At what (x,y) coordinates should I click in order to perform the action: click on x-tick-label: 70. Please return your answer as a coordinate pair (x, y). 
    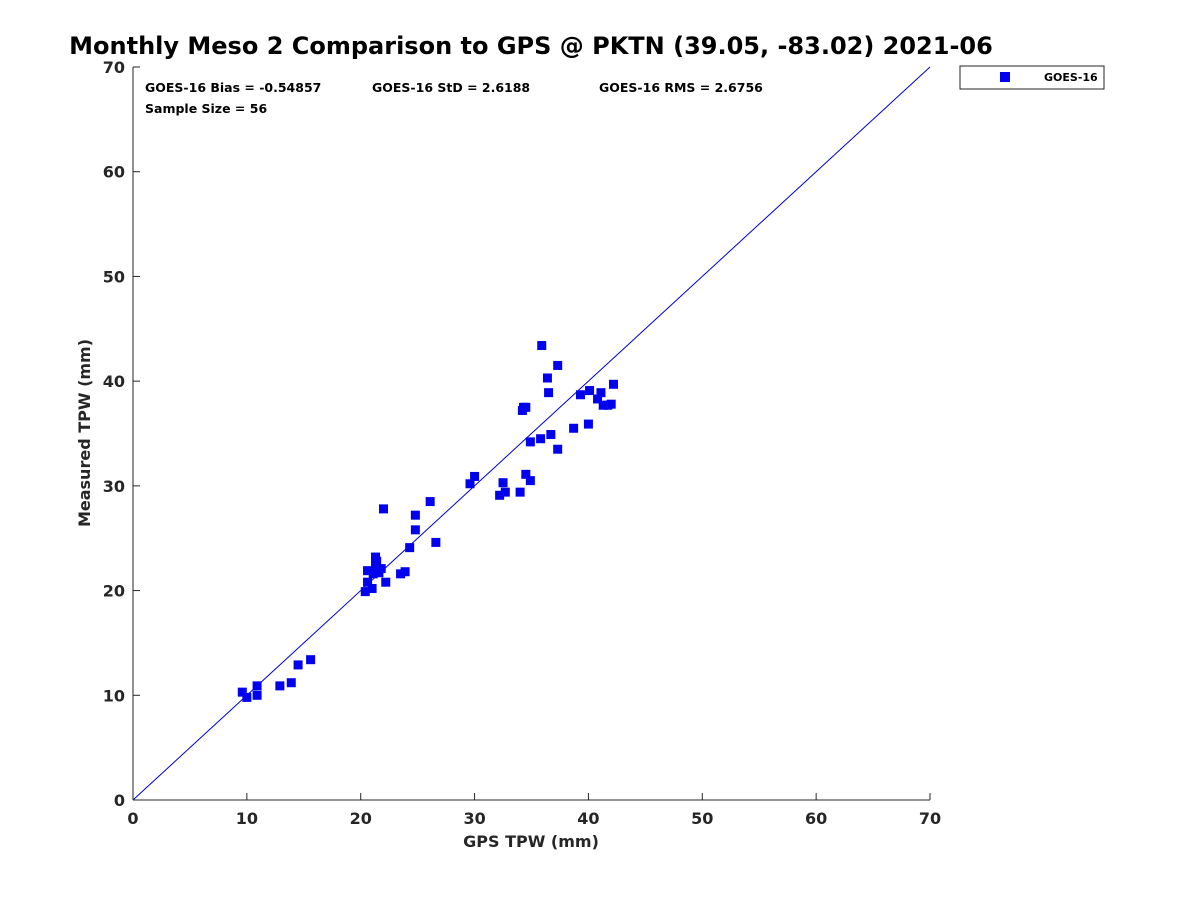
    Looking at the image, I should click on (930, 818).